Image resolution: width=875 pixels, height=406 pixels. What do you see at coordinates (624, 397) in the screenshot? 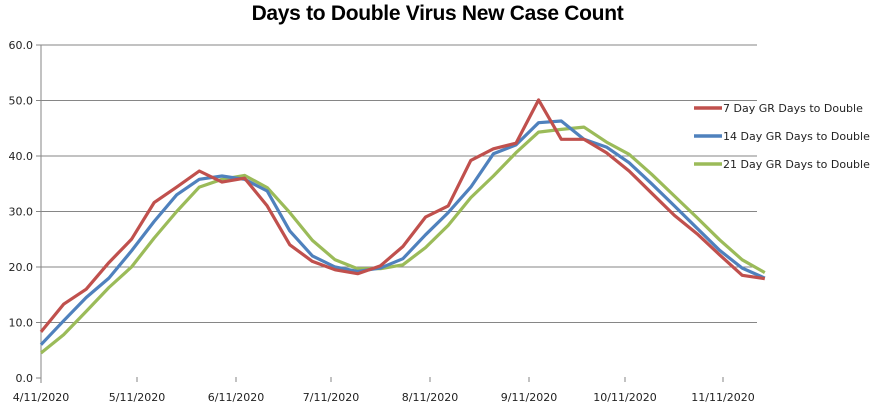
I see `x-tick-label: 10/11/2020` at bounding box center [624, 397].